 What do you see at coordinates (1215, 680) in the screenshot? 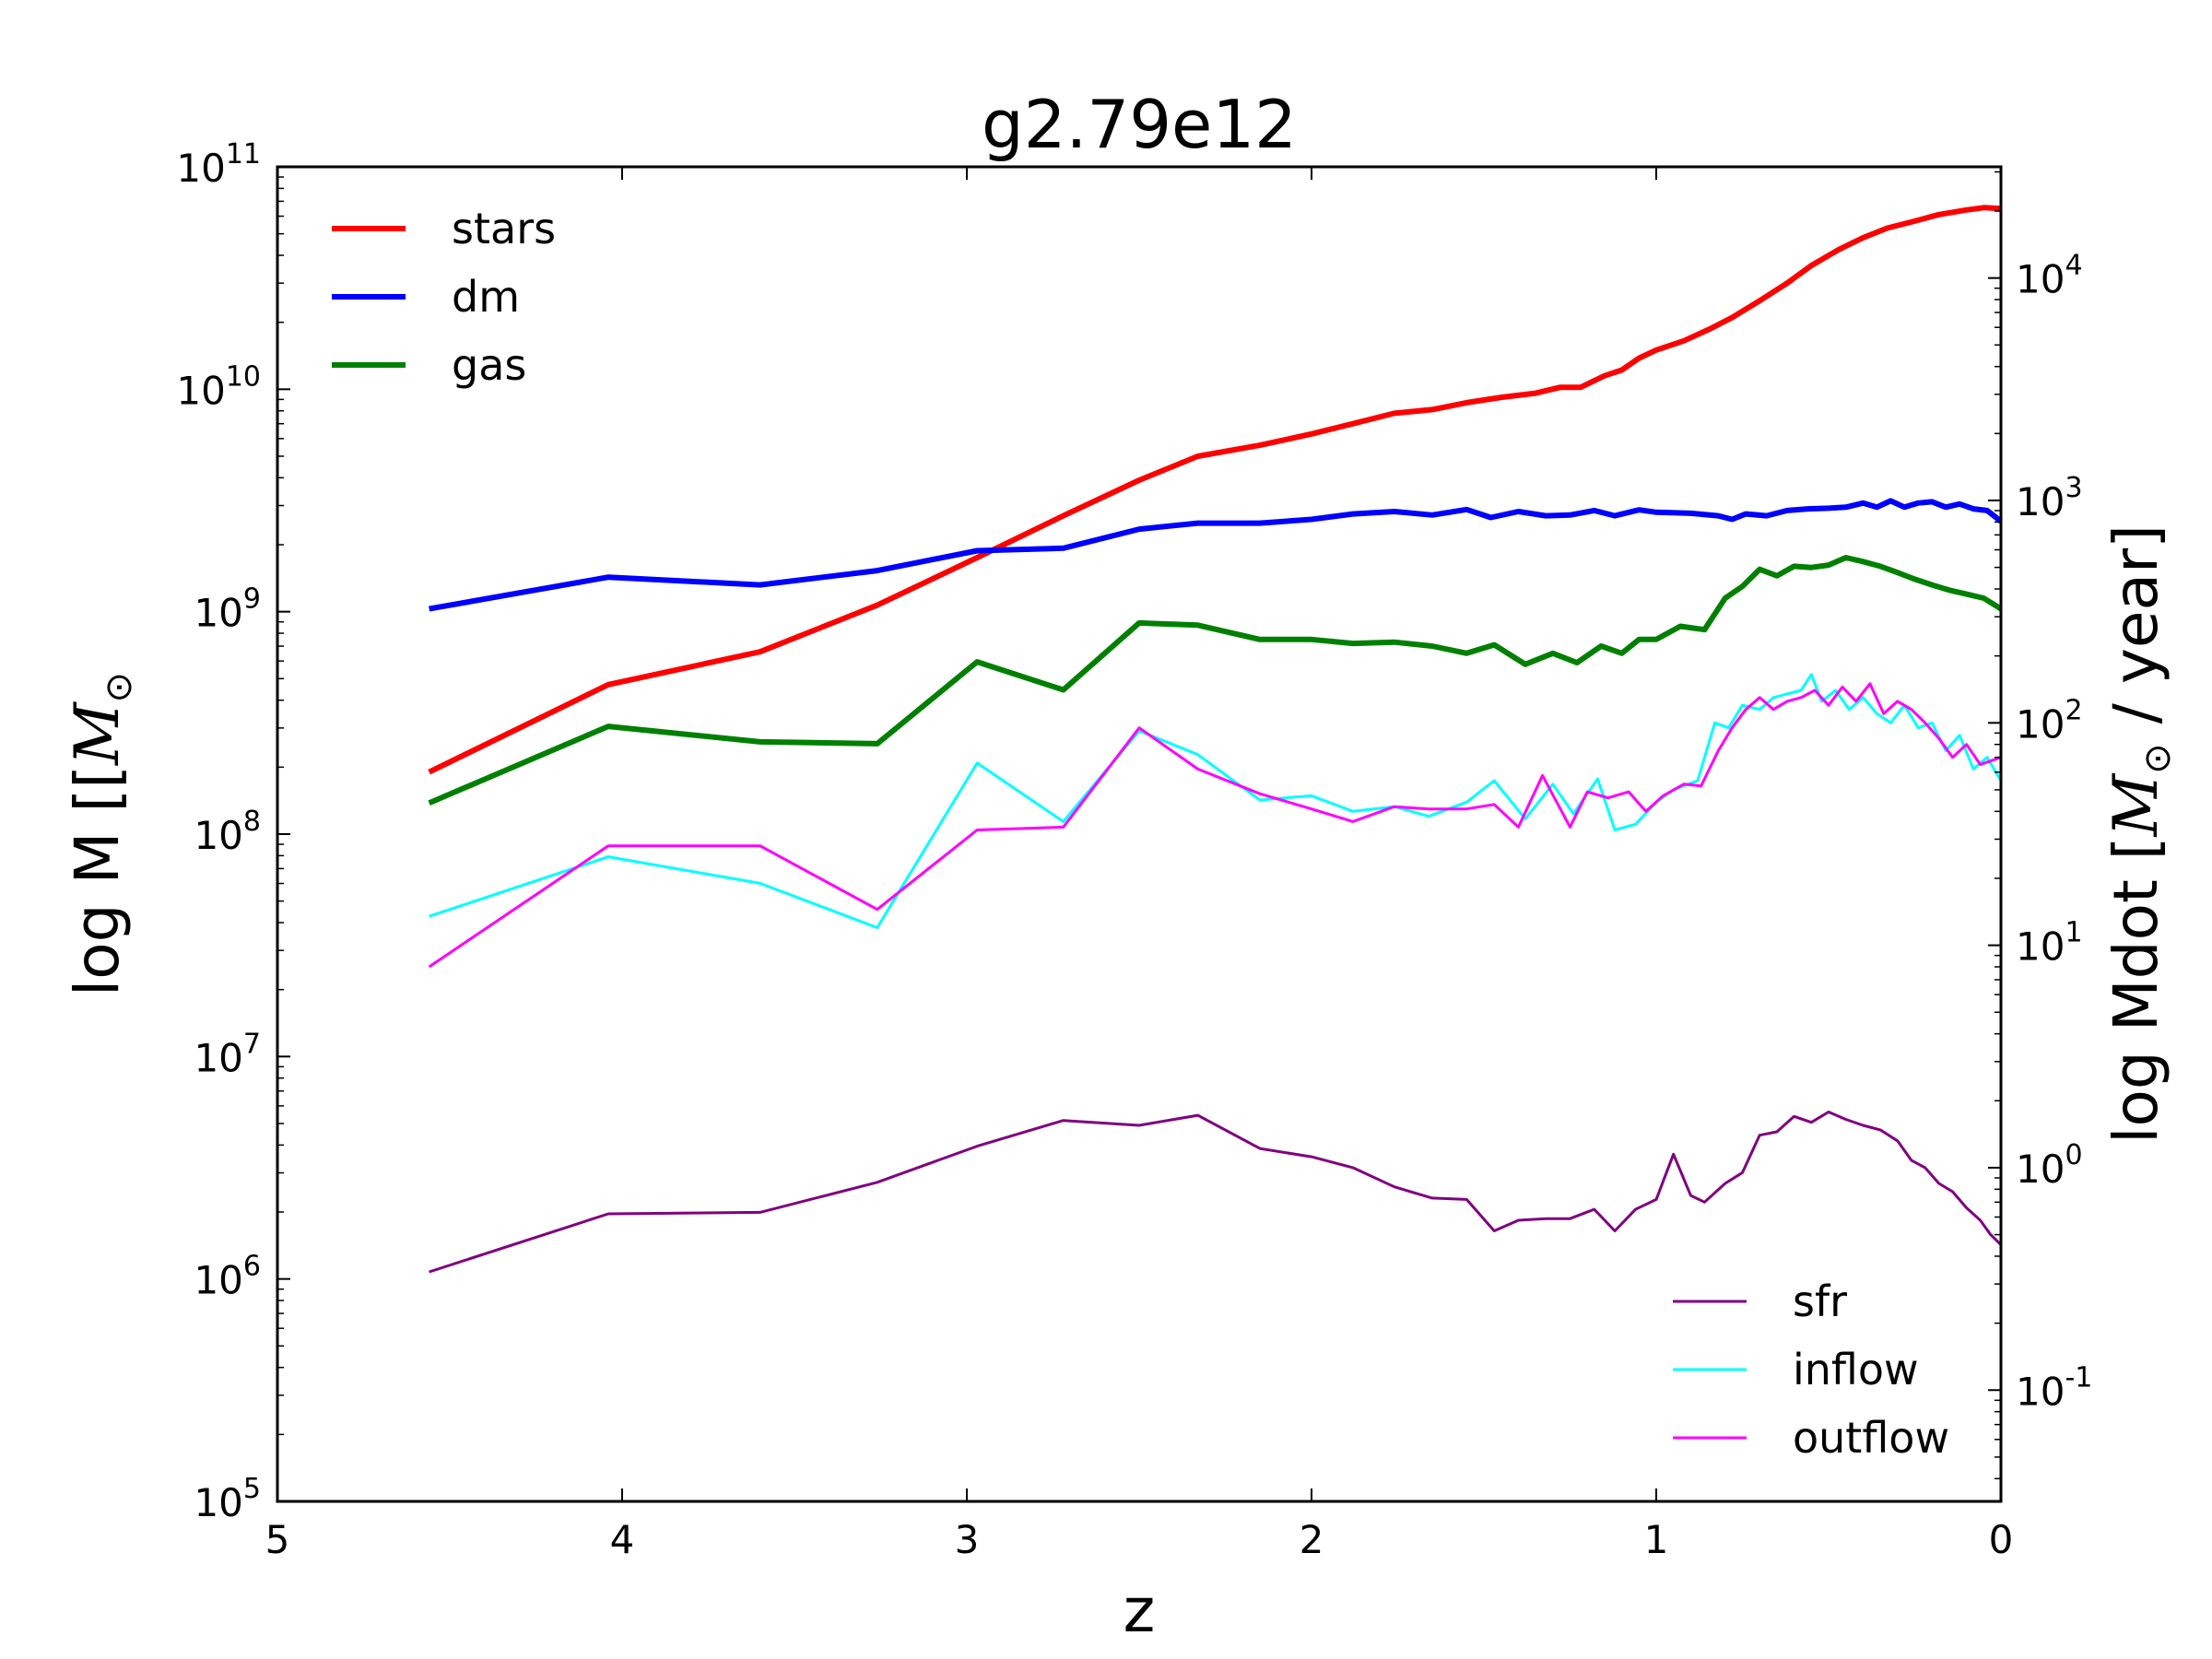
I see `series-line-gas` at bounding box center [1215, 680].